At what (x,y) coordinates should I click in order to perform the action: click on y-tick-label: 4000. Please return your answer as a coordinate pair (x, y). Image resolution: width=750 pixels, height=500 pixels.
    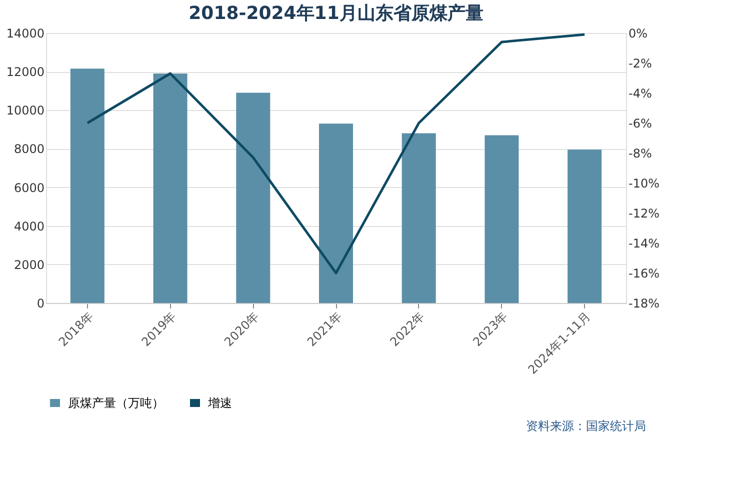
    Looking at the image, I should click on (29, 226).